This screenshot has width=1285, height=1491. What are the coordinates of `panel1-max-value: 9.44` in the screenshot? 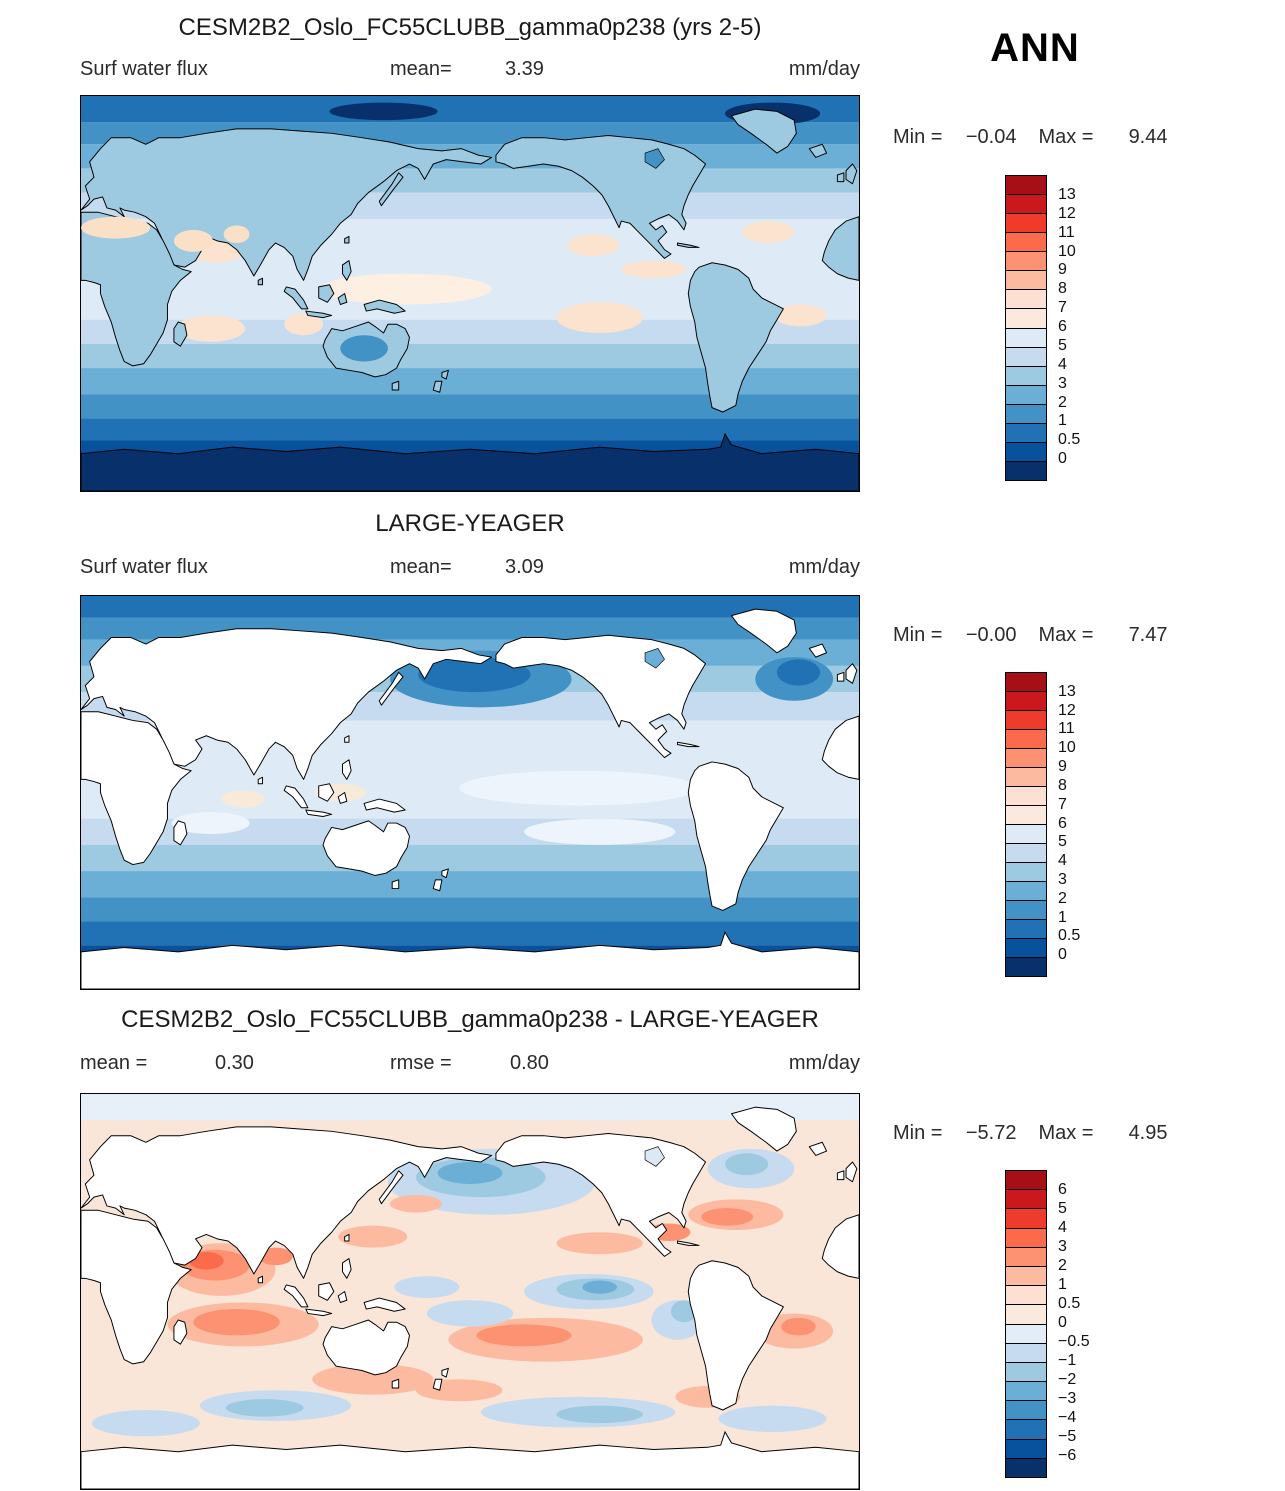 It's located at (1148, 137).